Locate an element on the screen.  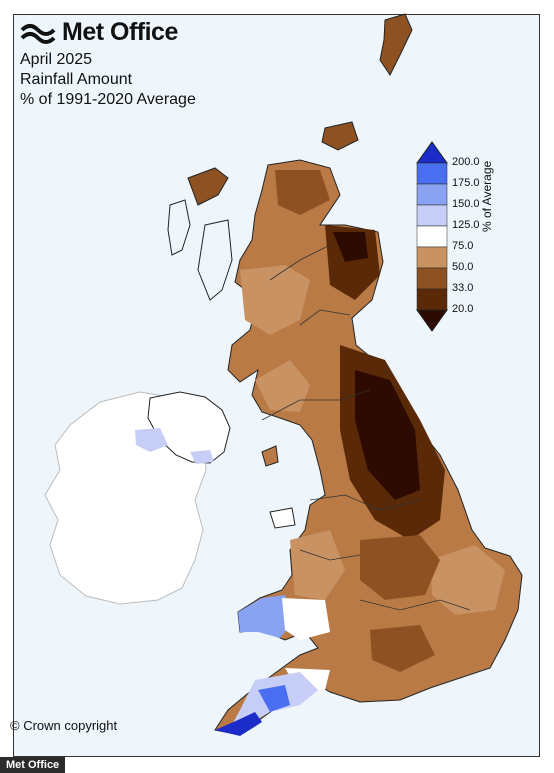
anglesey is located at coordinates (282, 518).